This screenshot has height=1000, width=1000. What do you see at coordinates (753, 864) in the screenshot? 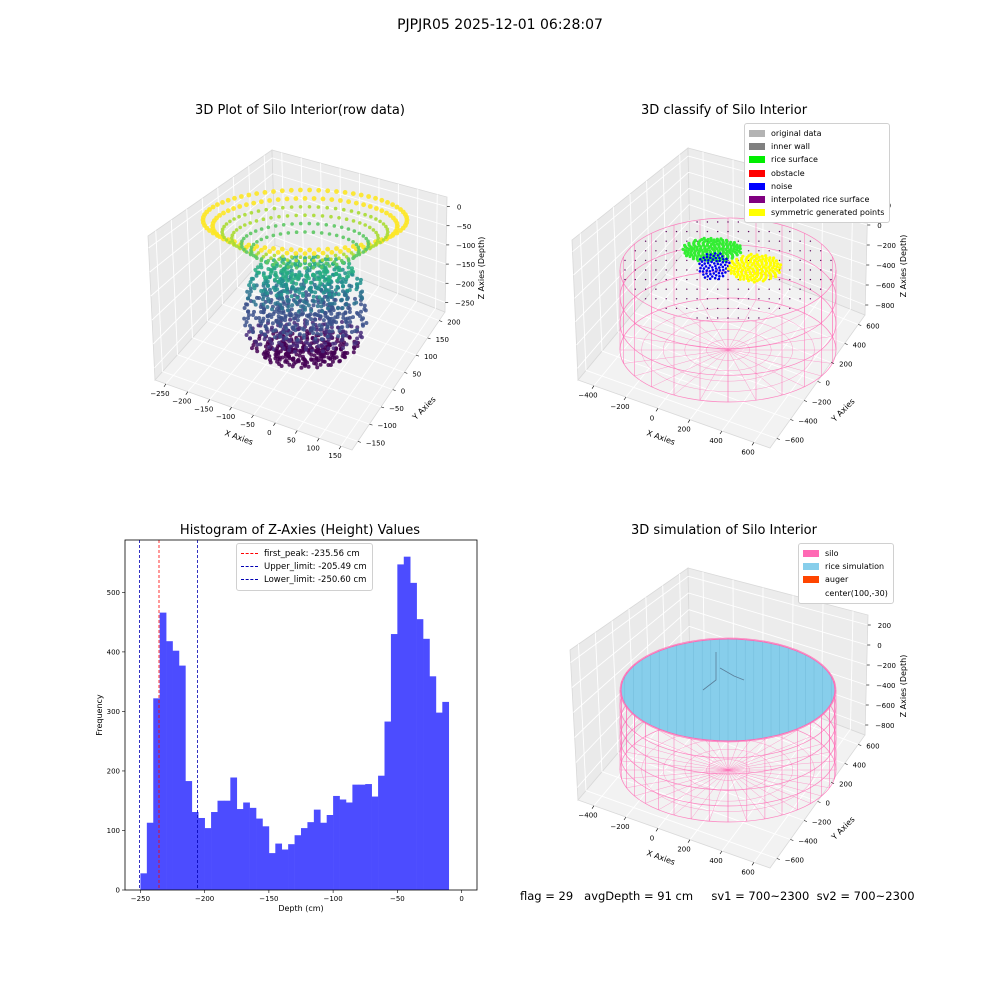
I see `sim-x-tick` at bounding box center [753, 864].